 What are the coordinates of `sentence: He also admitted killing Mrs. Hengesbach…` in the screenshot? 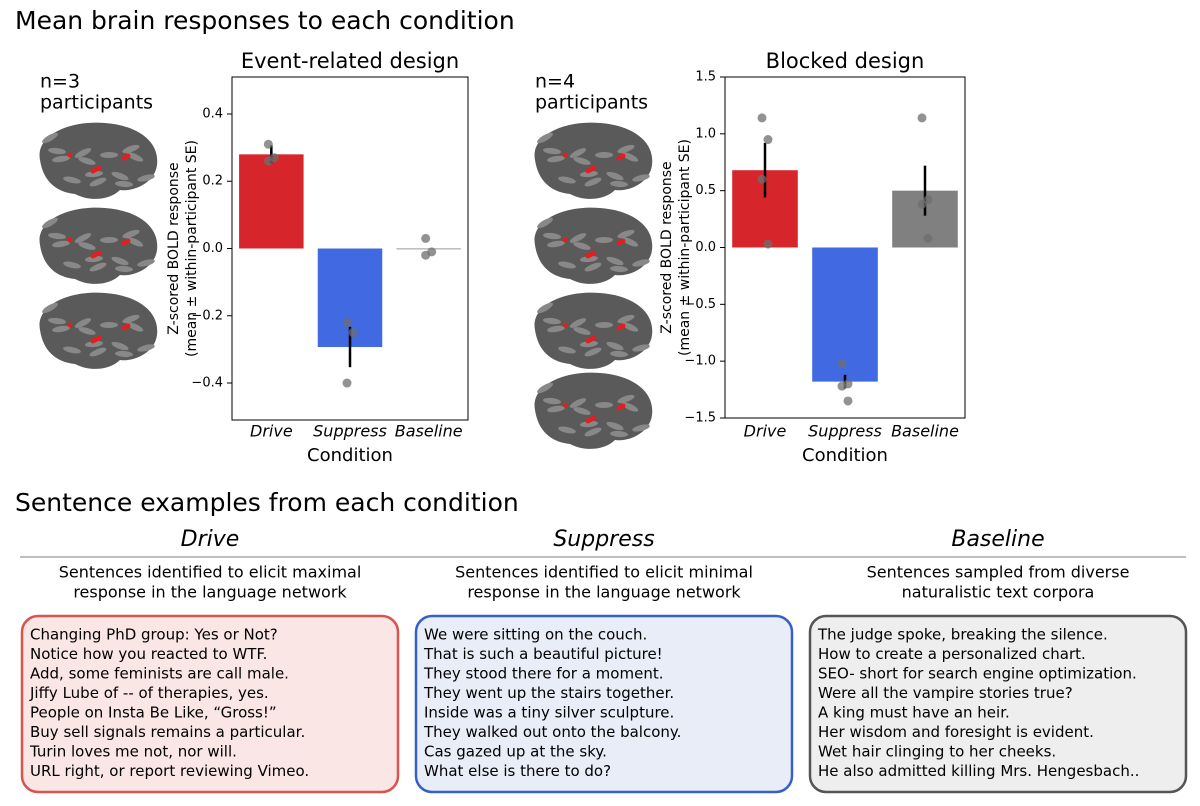 It's located at (978, 771).